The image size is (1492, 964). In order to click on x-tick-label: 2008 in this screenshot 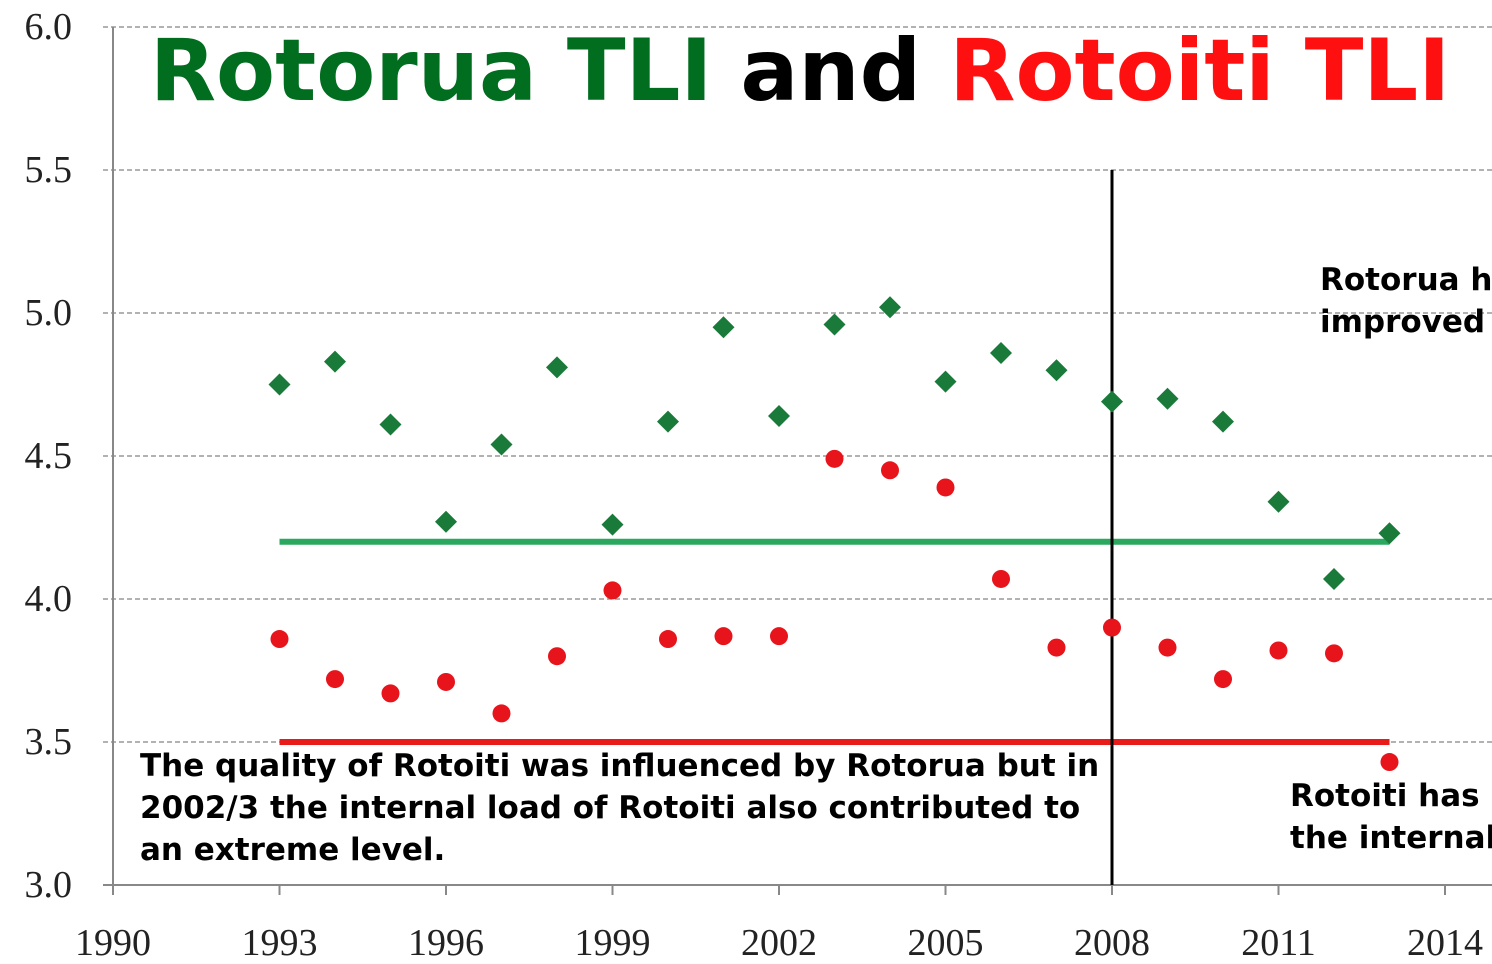, I will do `click(1112, 943)`.